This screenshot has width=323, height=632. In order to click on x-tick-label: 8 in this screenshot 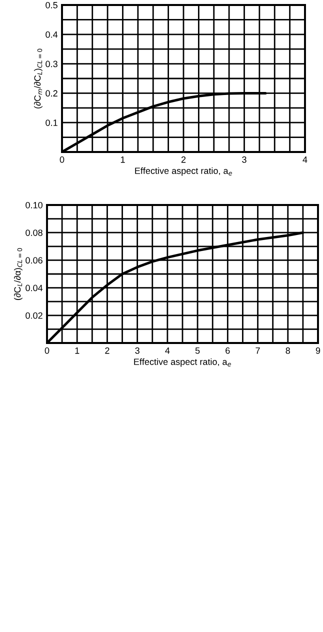, I will do `click(288, 350)`.